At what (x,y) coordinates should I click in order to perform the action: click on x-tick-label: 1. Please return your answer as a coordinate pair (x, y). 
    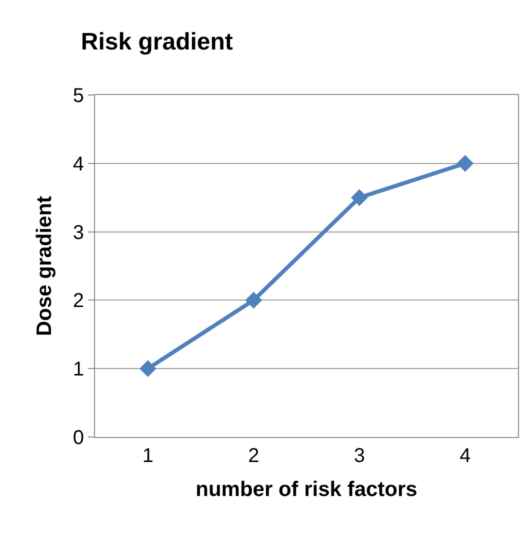
    Looking at the image, I should click on (148, 456).